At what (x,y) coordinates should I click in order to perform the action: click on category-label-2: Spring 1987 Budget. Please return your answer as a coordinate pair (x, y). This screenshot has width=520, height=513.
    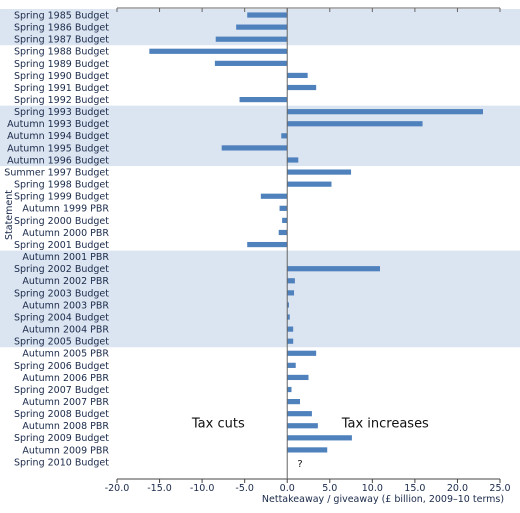
    Looking at the image, I should click on (61, 40).